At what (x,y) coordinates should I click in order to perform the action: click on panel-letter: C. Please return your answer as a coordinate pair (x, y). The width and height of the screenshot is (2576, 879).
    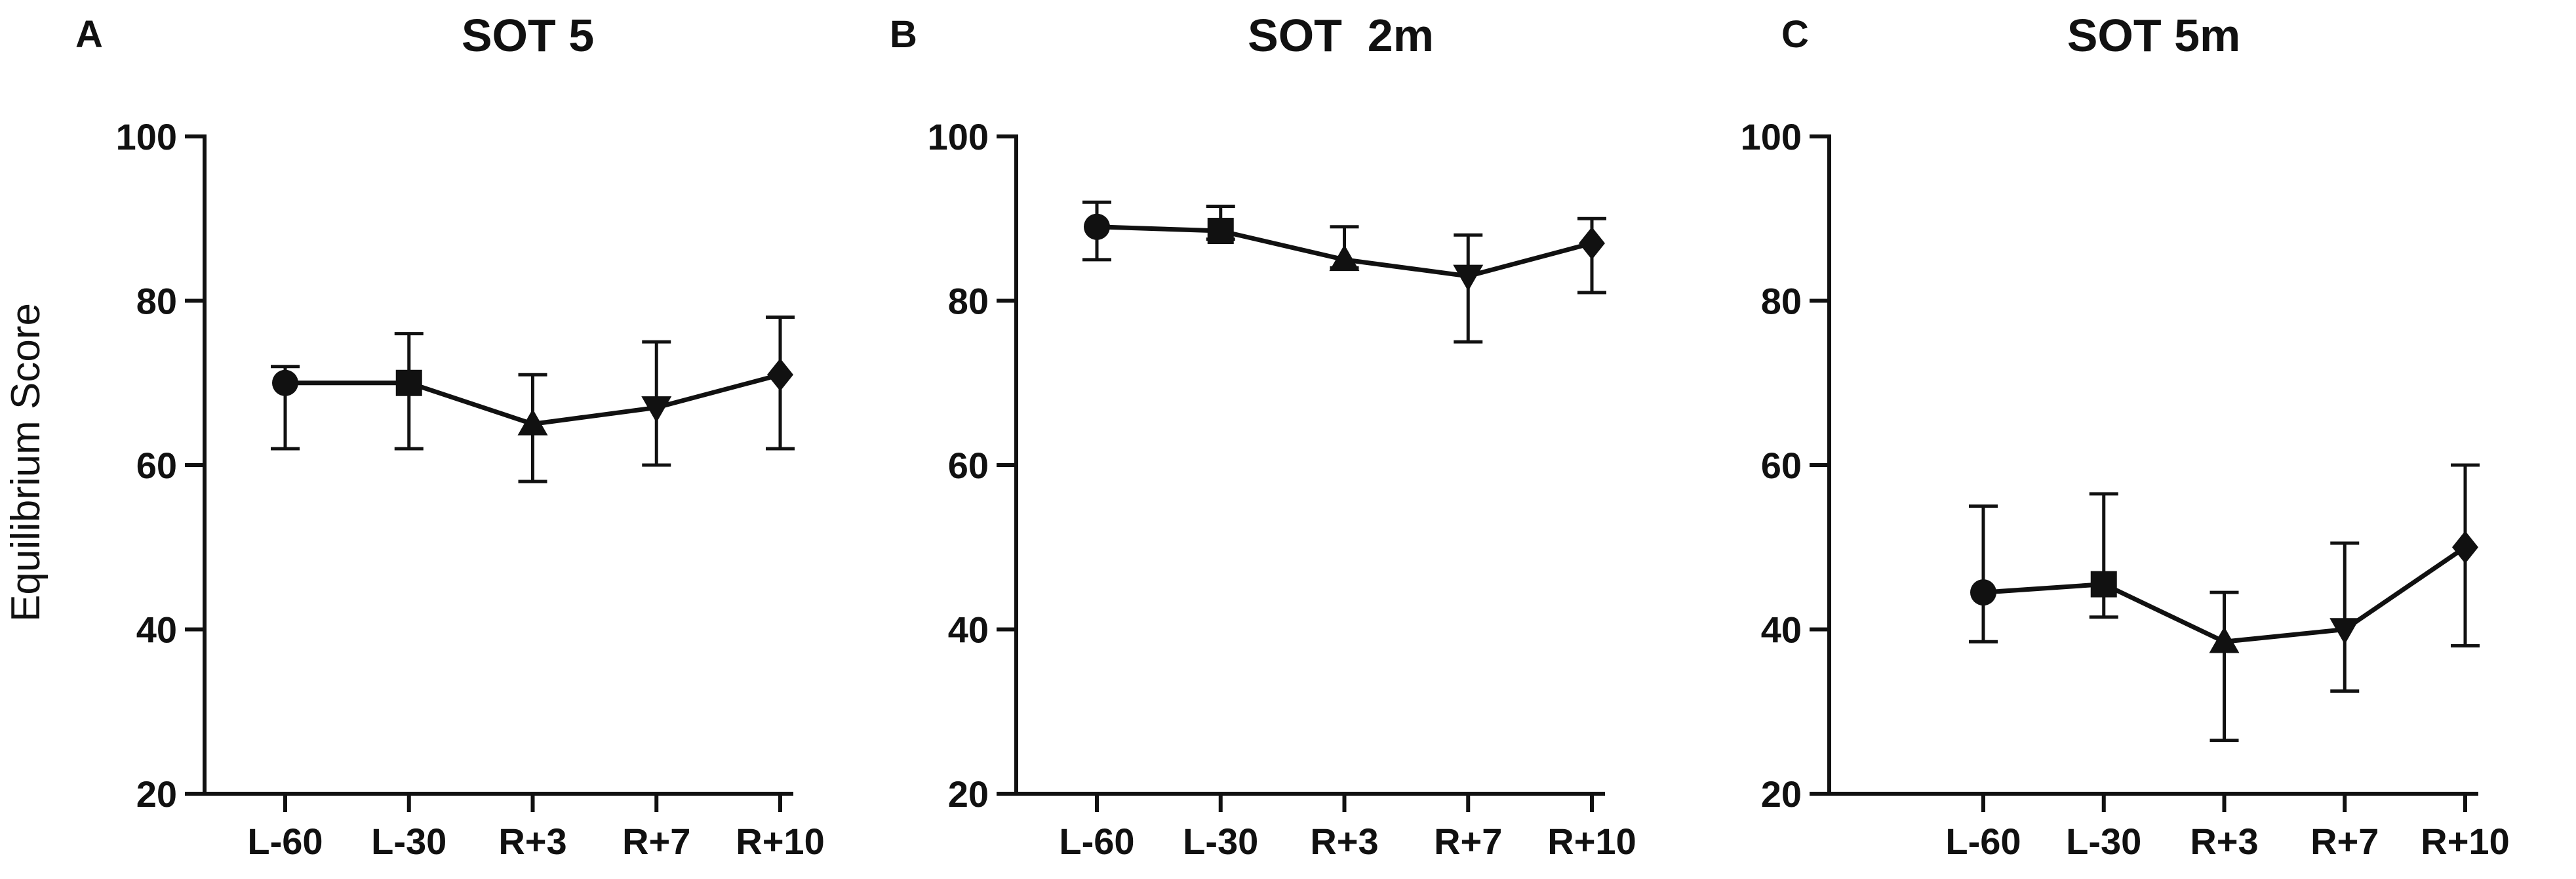
    Looking at the image, I should click on (1795, 34).